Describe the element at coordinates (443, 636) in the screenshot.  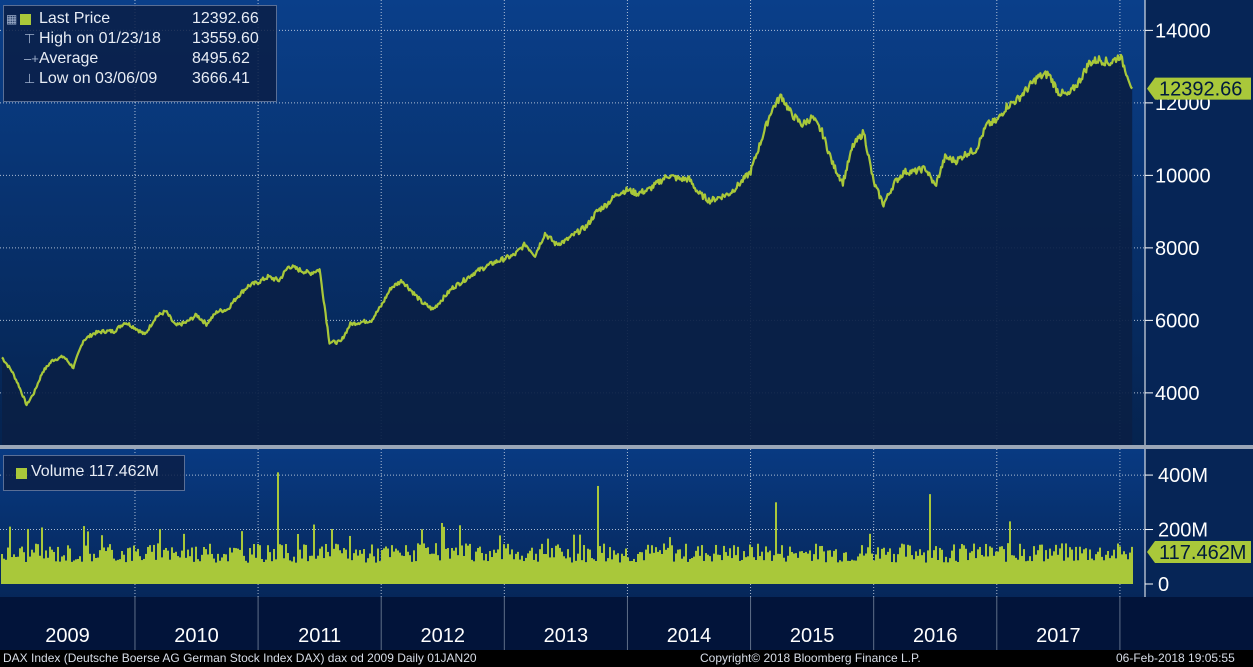
I see `x-tick-label-2012: 2012` at that location.